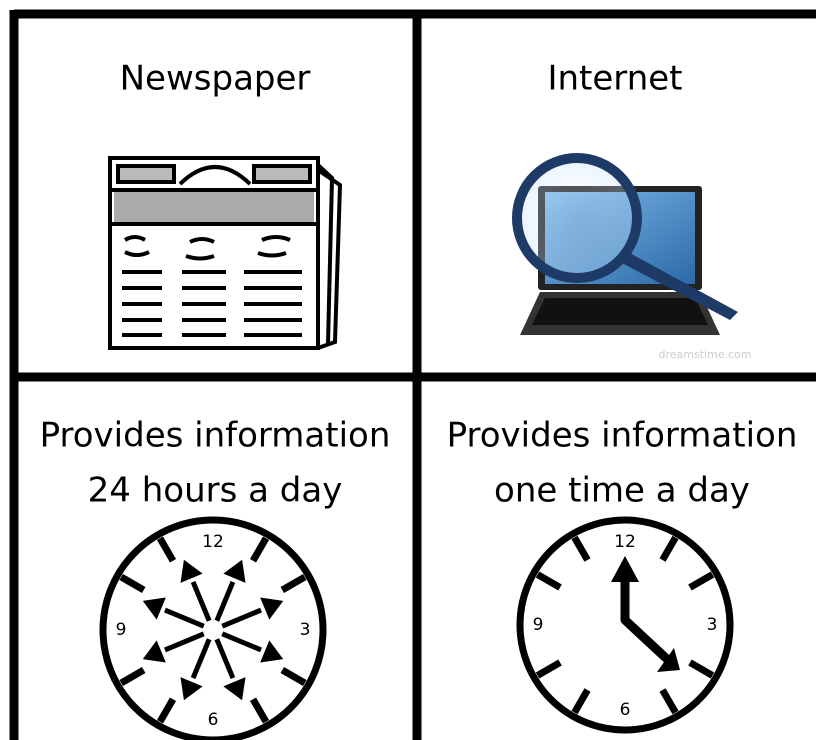  Describe the element at coordinates (704, 354) in the screenshot. I see `watermark: dreamstime.com` at that location.